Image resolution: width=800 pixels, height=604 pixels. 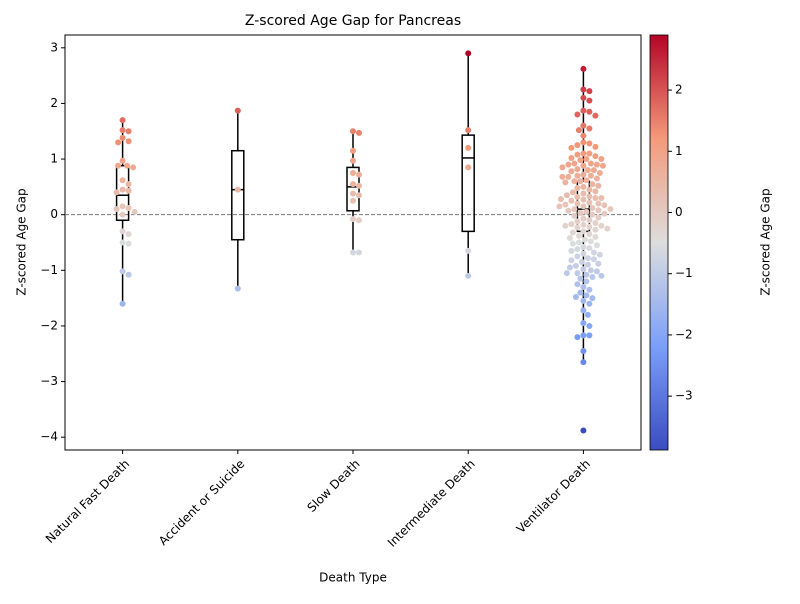 I want to click on y-tick-label: −3, so click(x=49, y=381).